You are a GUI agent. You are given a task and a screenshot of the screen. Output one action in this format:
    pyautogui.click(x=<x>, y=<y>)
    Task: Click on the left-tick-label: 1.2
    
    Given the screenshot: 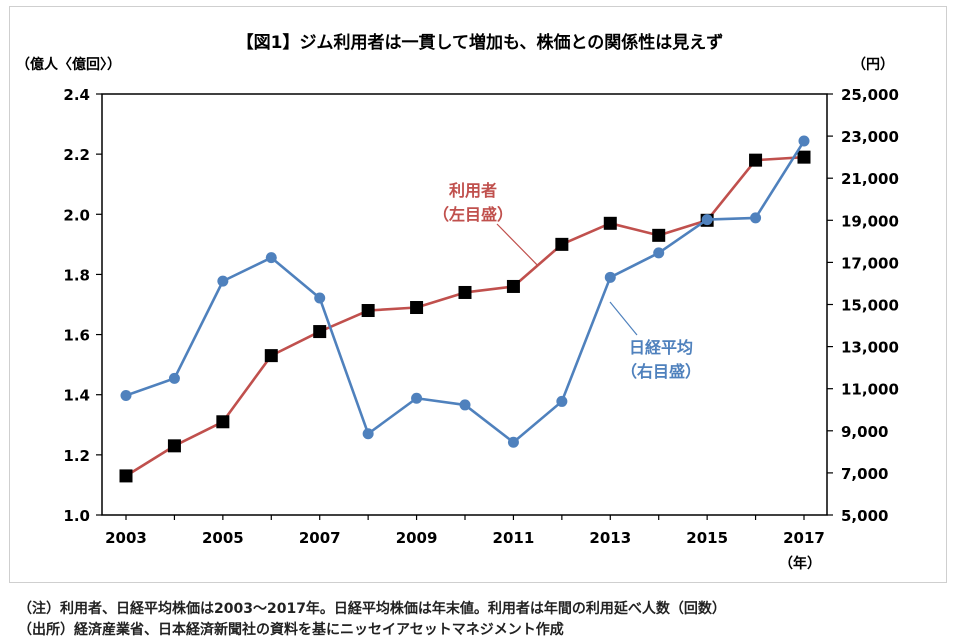 What is the action you would take?
    pyautogui.click(x=76, y=456)
    